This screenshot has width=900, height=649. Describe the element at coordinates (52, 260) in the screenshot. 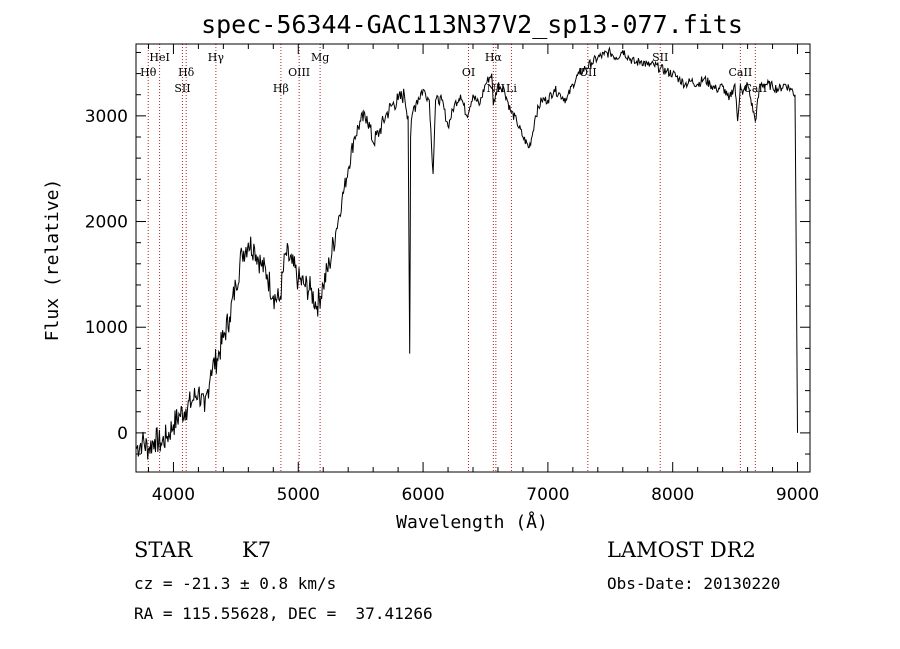

I see `y-axis-label: Flux (relative)` at that location.